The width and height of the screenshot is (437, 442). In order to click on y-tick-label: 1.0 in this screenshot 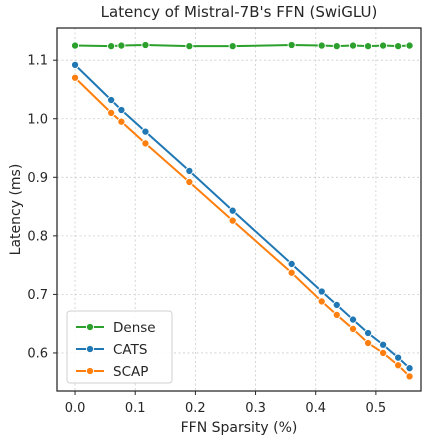, I will do `click(37, 119)`.